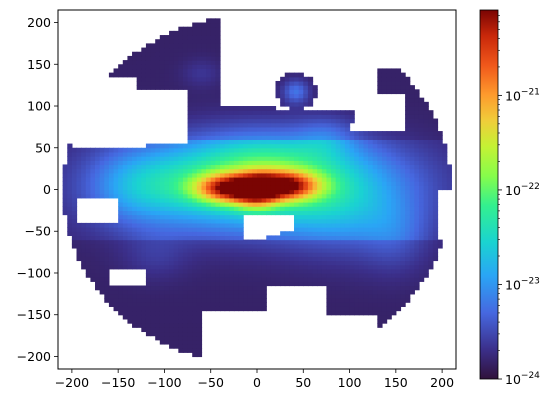 The image size is (557, 413). Describe the element at coordinates (254, 379) in the screenshot. I see `x-axis: −200 −150 −100 −50 0 50 100 150 200` at that location.